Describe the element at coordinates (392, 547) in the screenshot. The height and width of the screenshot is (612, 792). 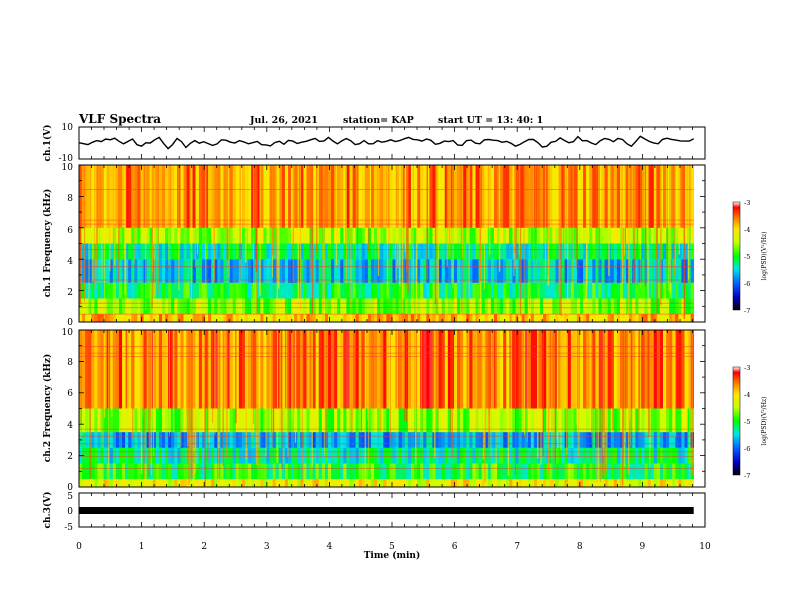
I see `xtick-5: 5` at that location.